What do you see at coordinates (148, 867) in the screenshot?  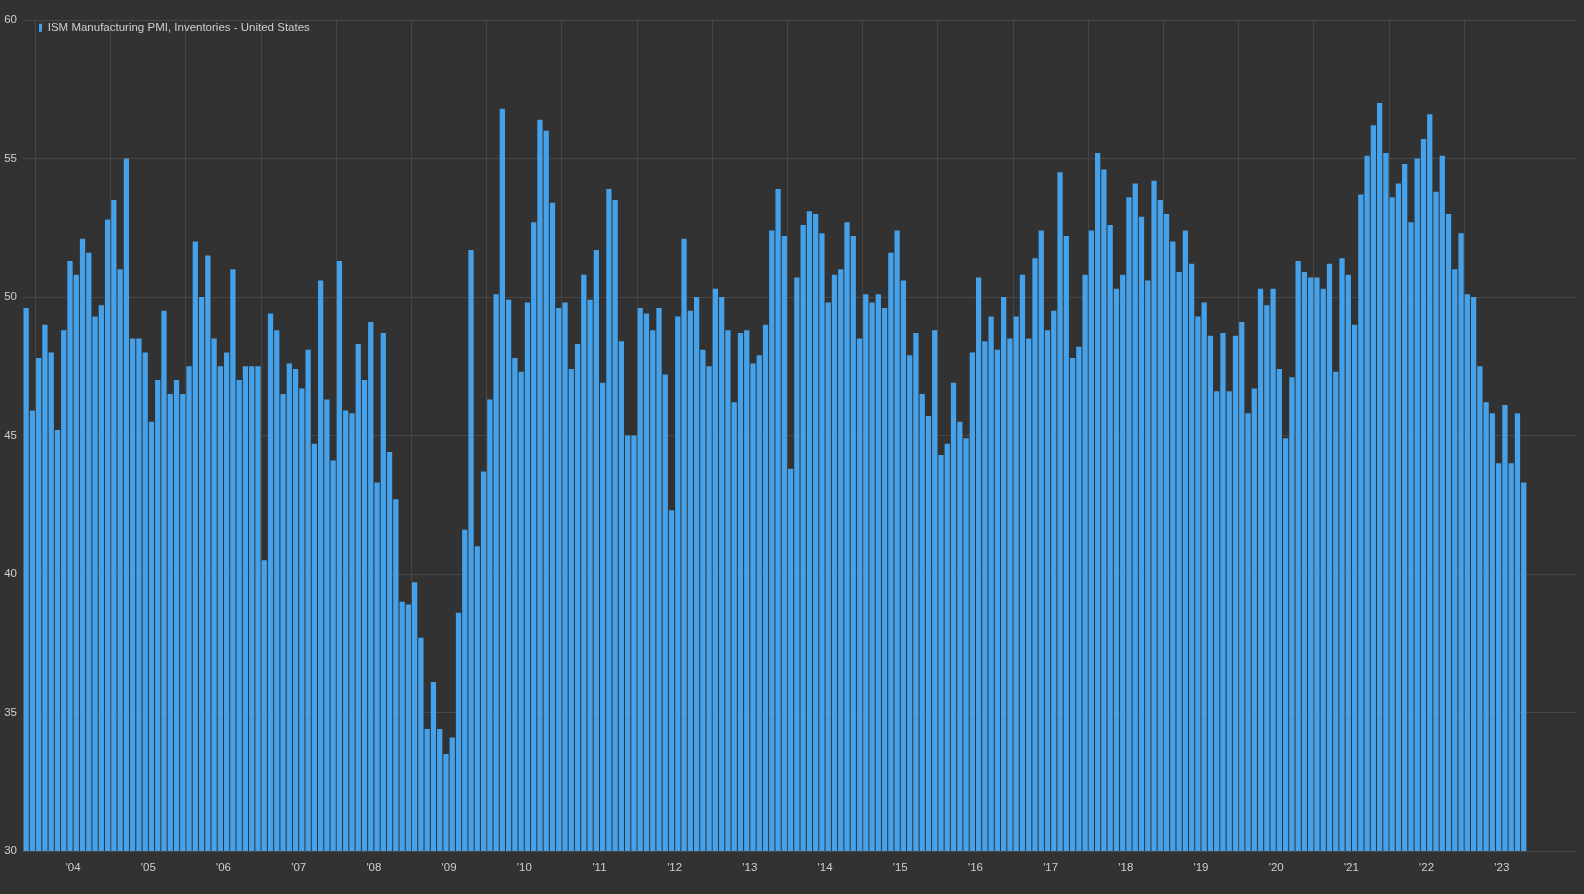 I see `x-tick-label: '05` at bounding box center [148, 867].